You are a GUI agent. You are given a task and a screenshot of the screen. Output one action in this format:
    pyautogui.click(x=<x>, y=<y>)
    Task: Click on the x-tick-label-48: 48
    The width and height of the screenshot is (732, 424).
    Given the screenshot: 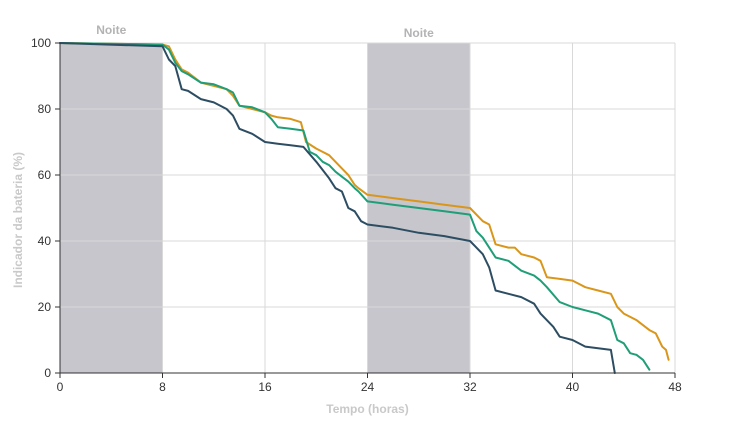 What is the action you would take?
    pyautogui.click(x=675, y=387)
    